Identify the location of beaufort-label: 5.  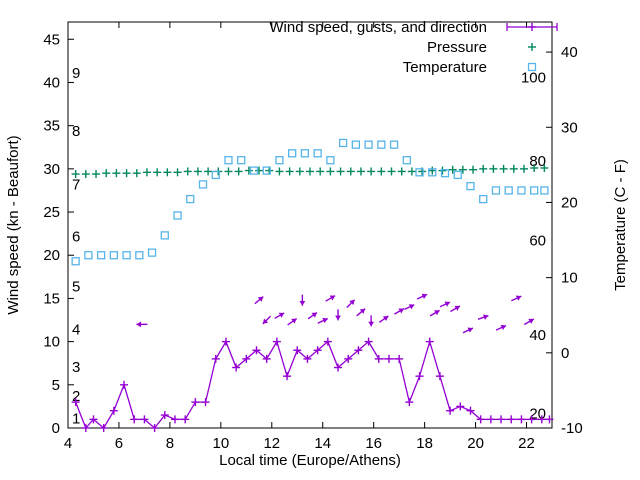
(76, 286).